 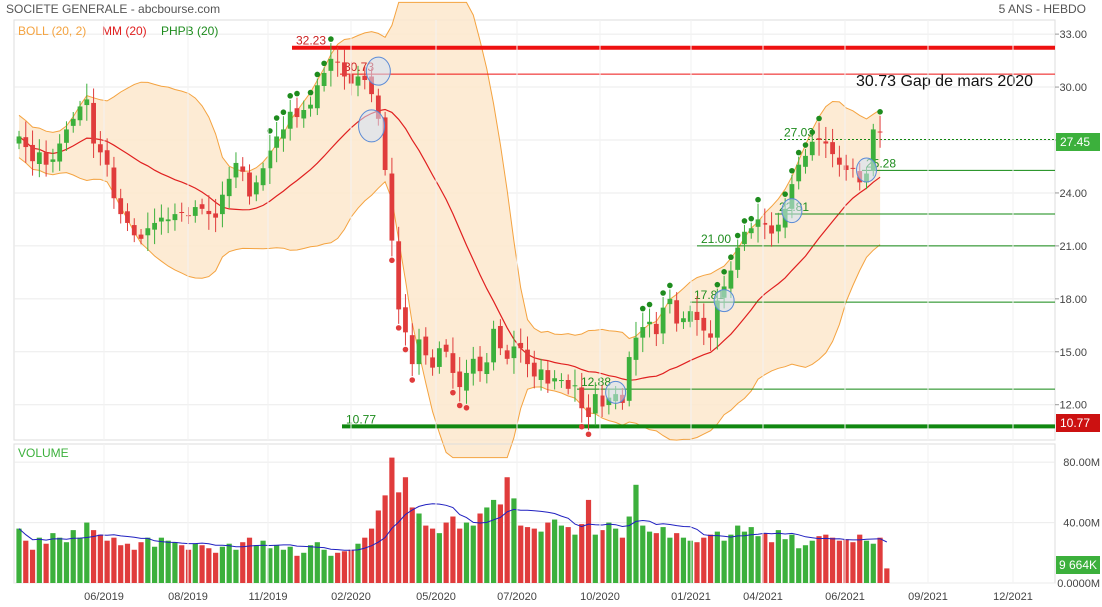 What do you see at coordinates (1075, 142) in the screenshot?
I see `last-price-label: 27.45` at bounding box center [1075, 142].